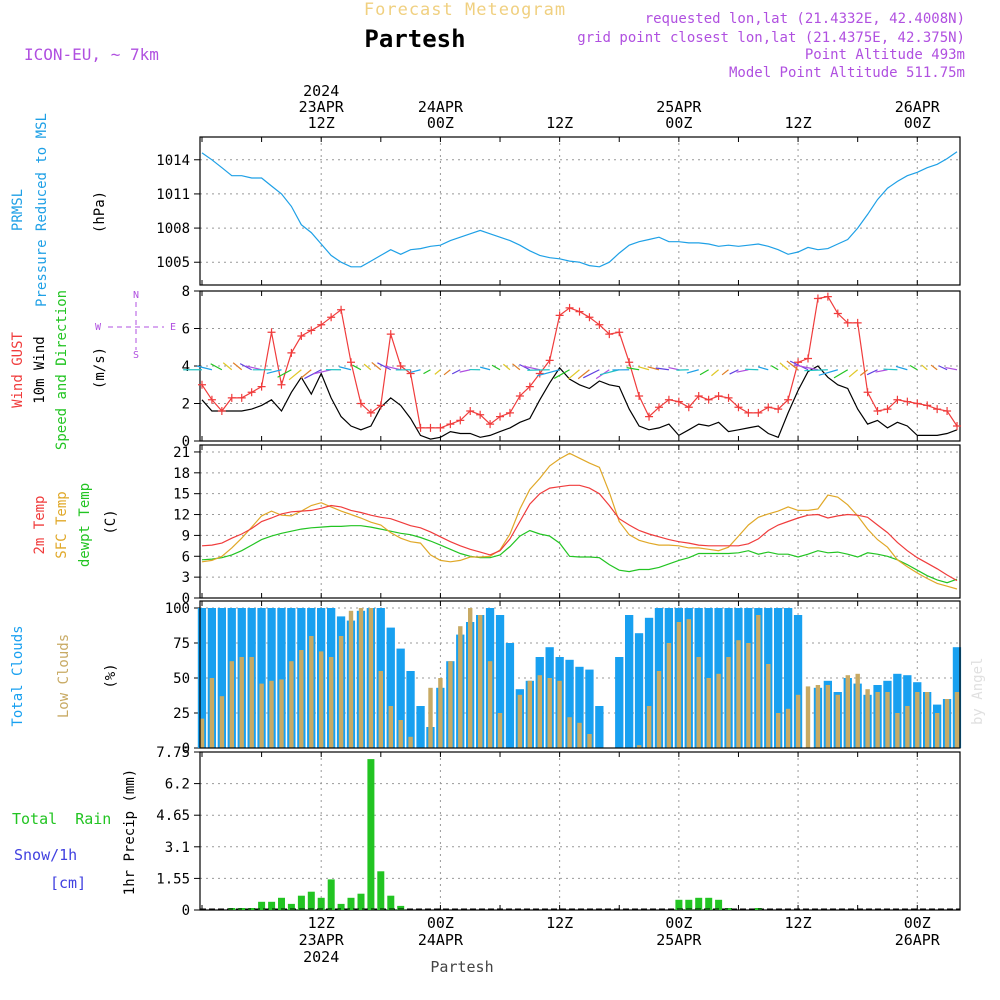  Describe the element at coordinates (85, 525) in the screenshot. I see `temp-title-3: dewpt Temp` at that location.